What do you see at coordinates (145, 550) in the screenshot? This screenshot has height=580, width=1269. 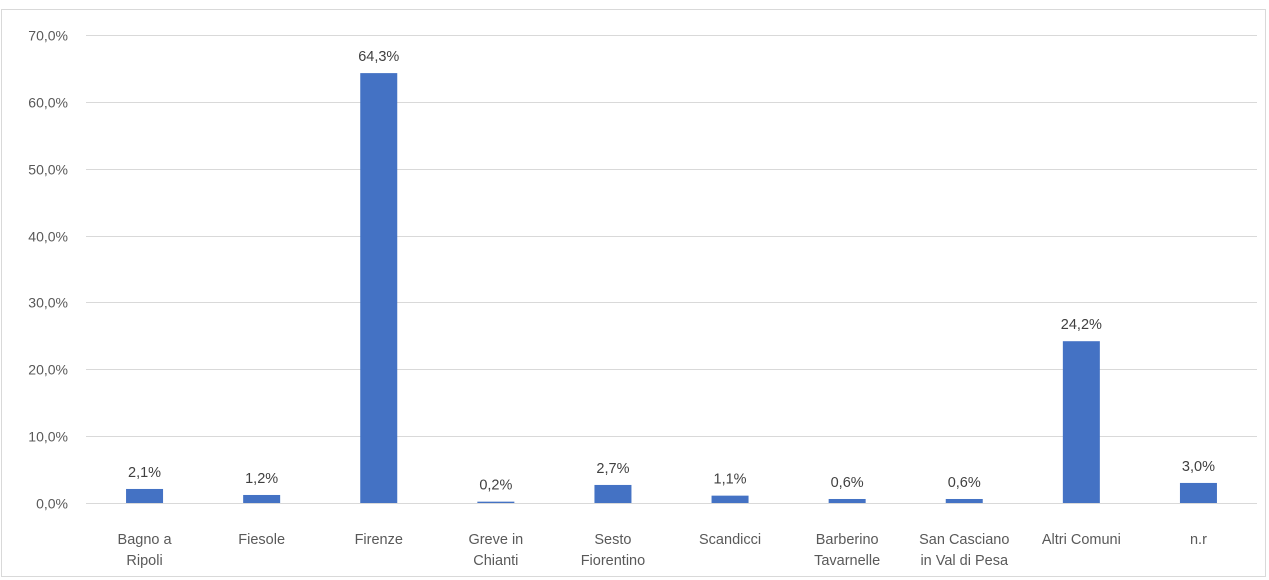 I see `category-label: Bagno a Ripoli` at bounding box center [145, 550].